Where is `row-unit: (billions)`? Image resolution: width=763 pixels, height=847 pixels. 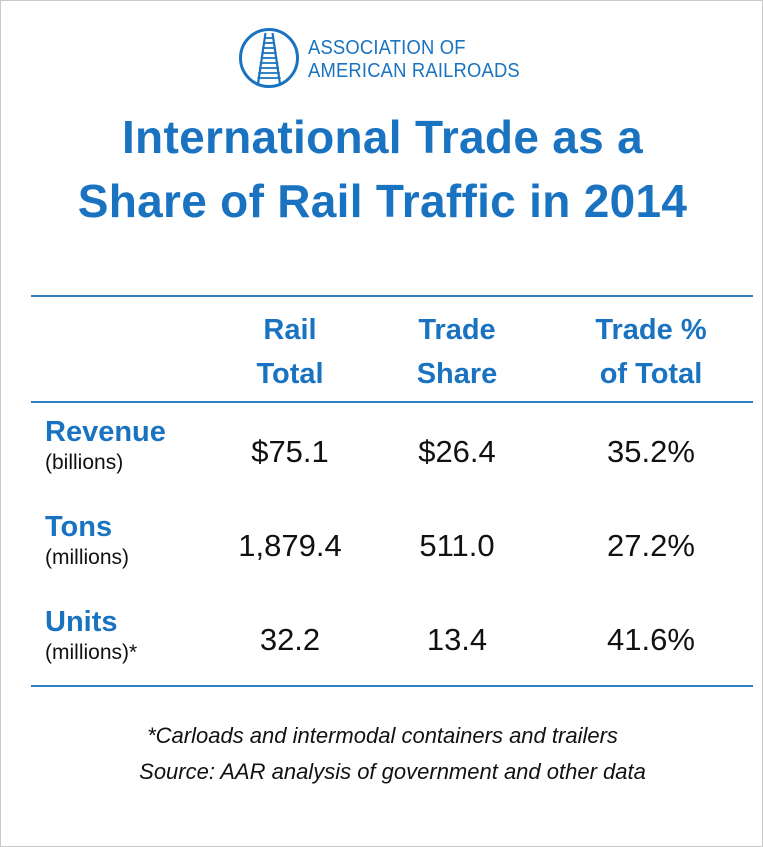 row-unit: (billions) is located at coordinates (84, 462).